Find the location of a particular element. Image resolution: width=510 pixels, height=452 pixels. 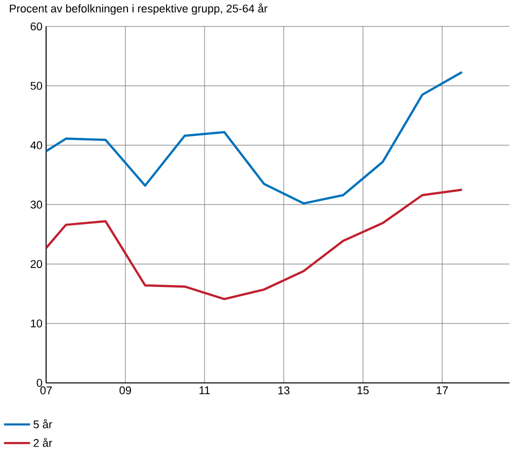

y-tick-label: 40 is located at coordinates (36, 145).